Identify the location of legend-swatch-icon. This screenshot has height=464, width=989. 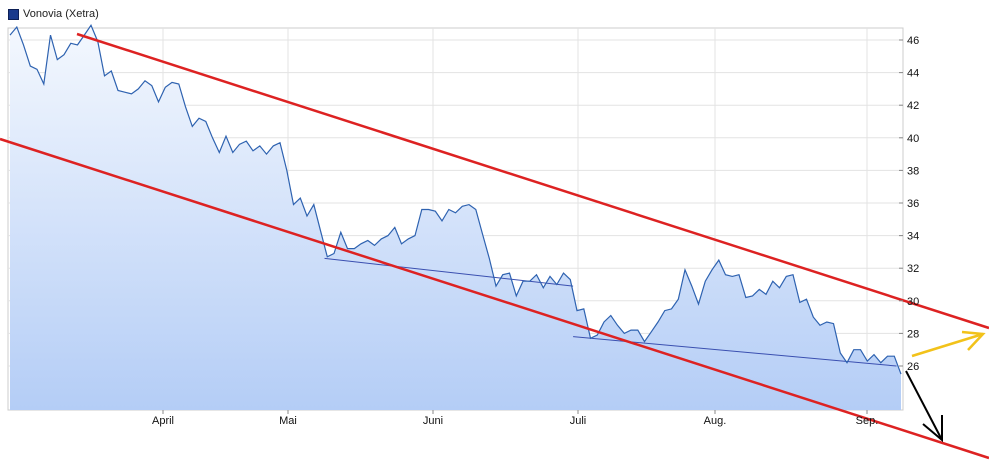
(13, 14).